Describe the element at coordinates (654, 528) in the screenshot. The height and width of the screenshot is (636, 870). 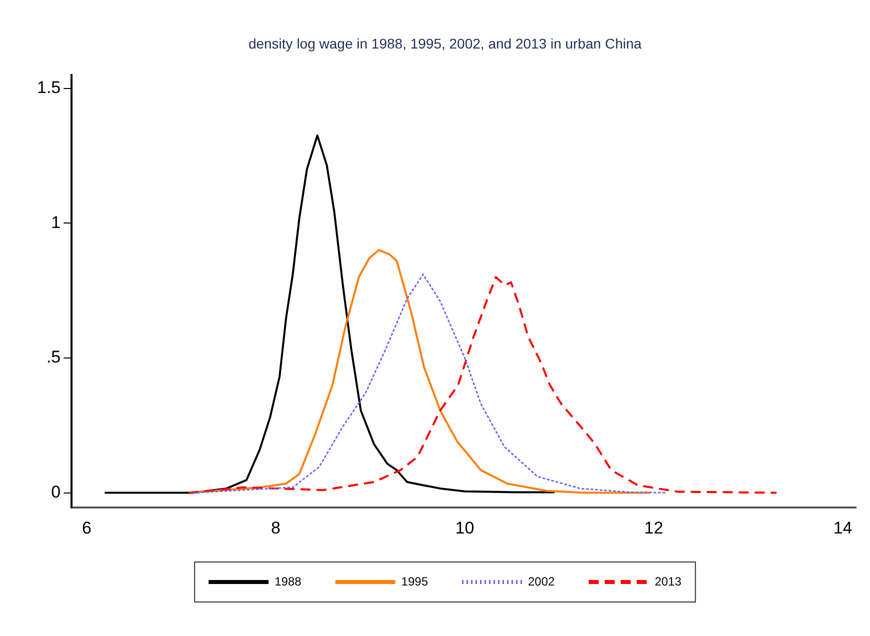
I see `x-tick-label: 12` at that location.